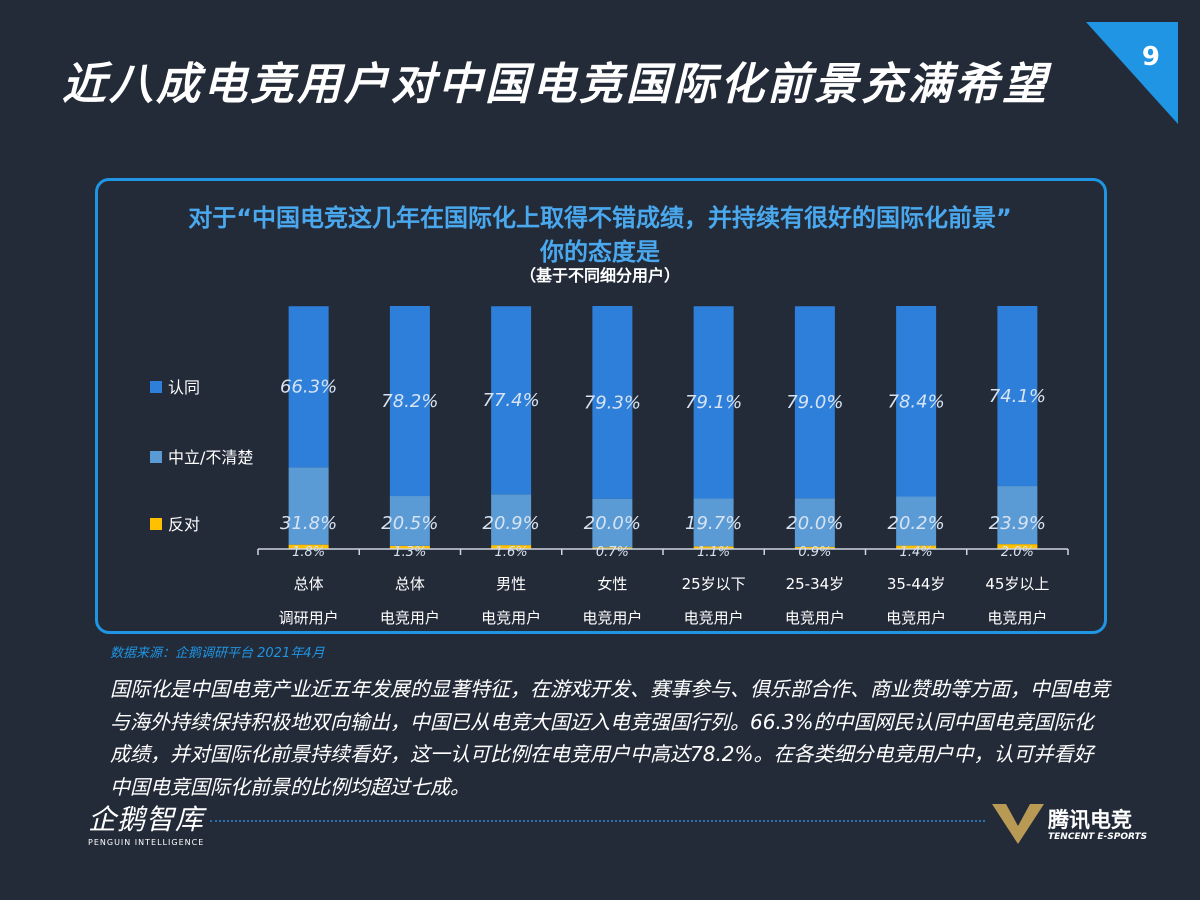  Describe the element at coordinates (1098, 837) in the screenshot. I see `right-logo-subtext: TENCENT E-SPORTS` at that location.